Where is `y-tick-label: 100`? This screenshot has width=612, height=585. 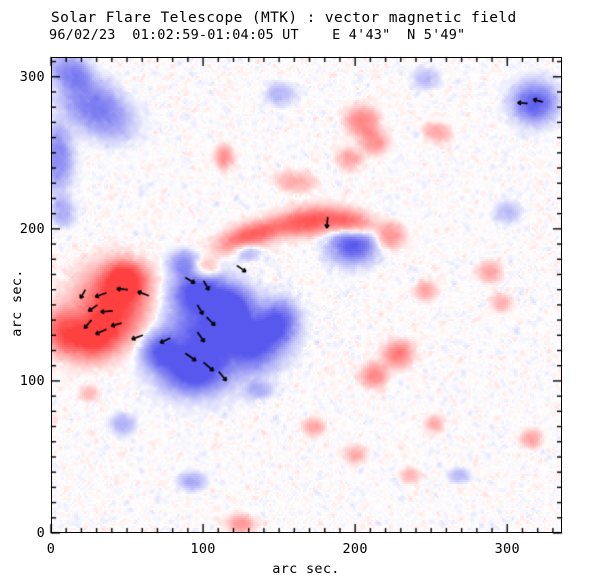
y-tick-label: 100 is located at coordinates (32, 380).